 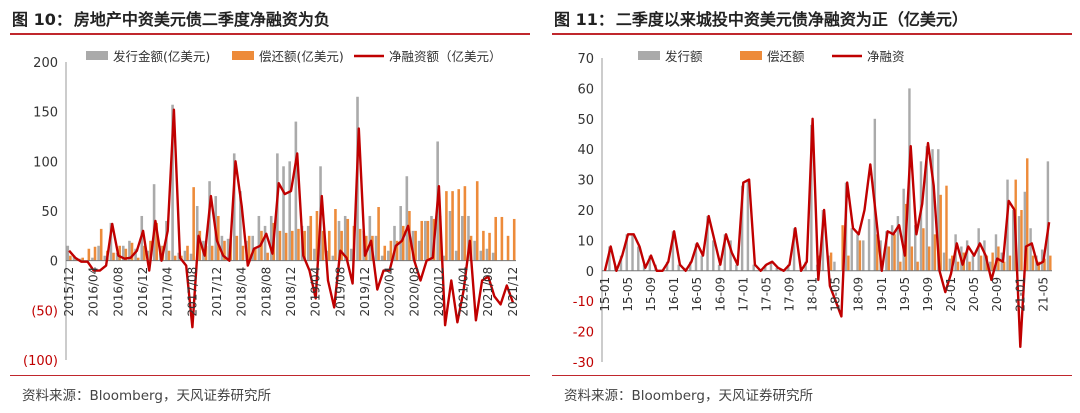 I want to click on y-tick-label: 40, so click(x=585, y=150).